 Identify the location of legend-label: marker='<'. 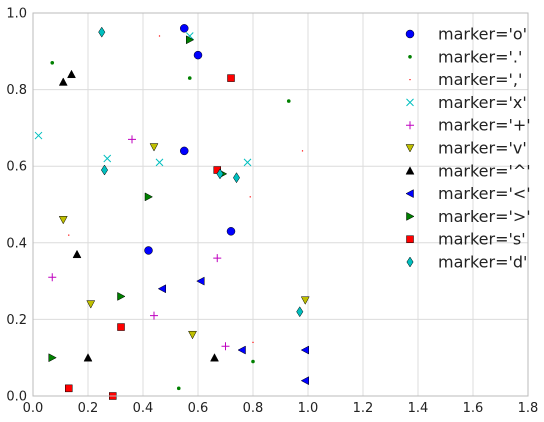
(484, 193).